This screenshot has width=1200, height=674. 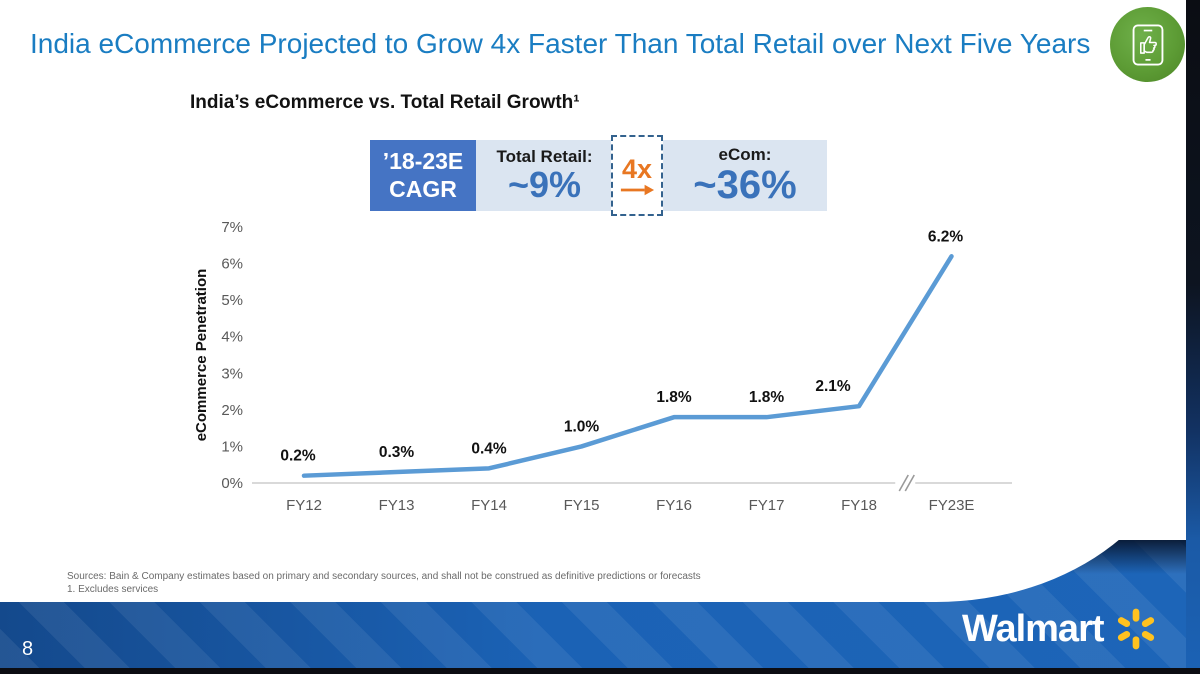 What do you see at coordinates (859, 505) in the screenshot?
I see `x-tick-label: FY18` at bounding box center [859, 505].